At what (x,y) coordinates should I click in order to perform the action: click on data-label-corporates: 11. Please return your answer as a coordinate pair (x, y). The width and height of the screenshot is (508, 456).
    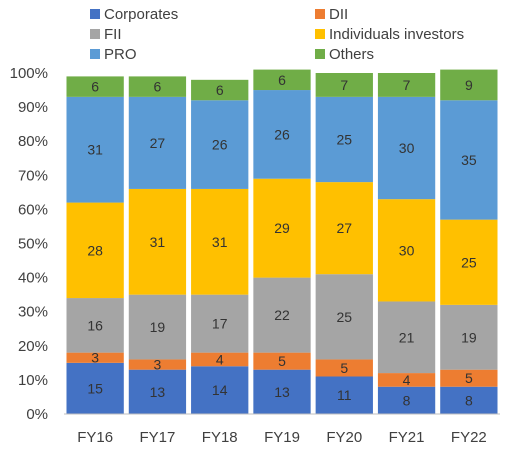
    Looking at the image, I should click on (344, 395).